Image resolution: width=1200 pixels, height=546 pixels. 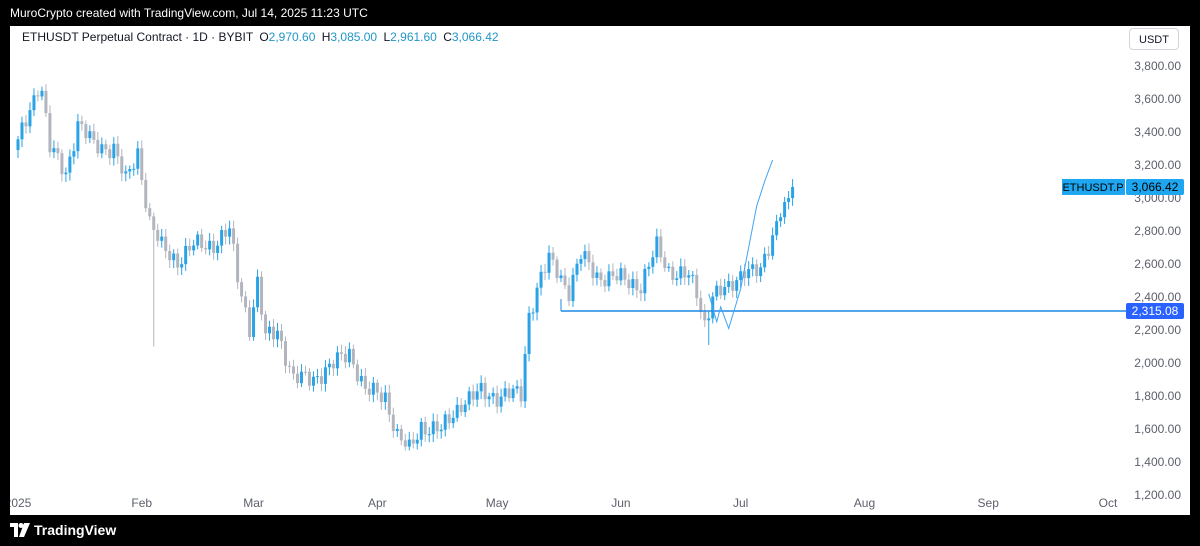 I want to click on x-tick-label: May, so click(x=497, y=503).